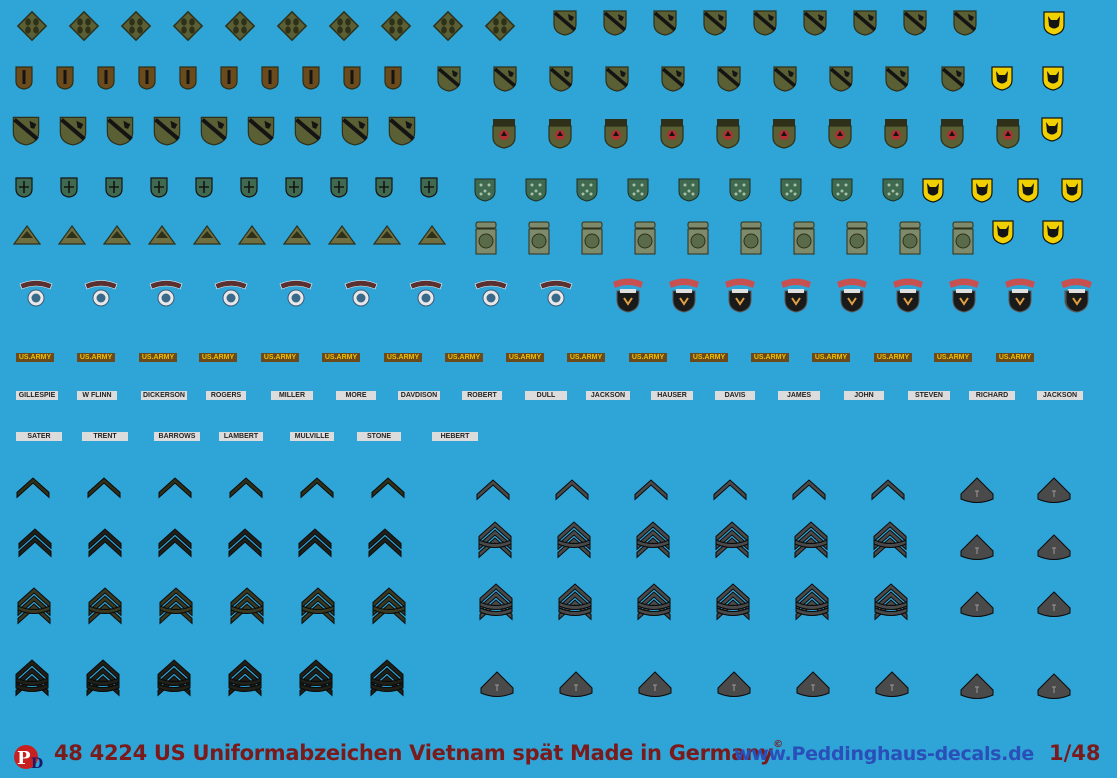  Describe the element at coordinates (312, 436) in the screenshot. I see `name-tape: MULVILLE` at that location.